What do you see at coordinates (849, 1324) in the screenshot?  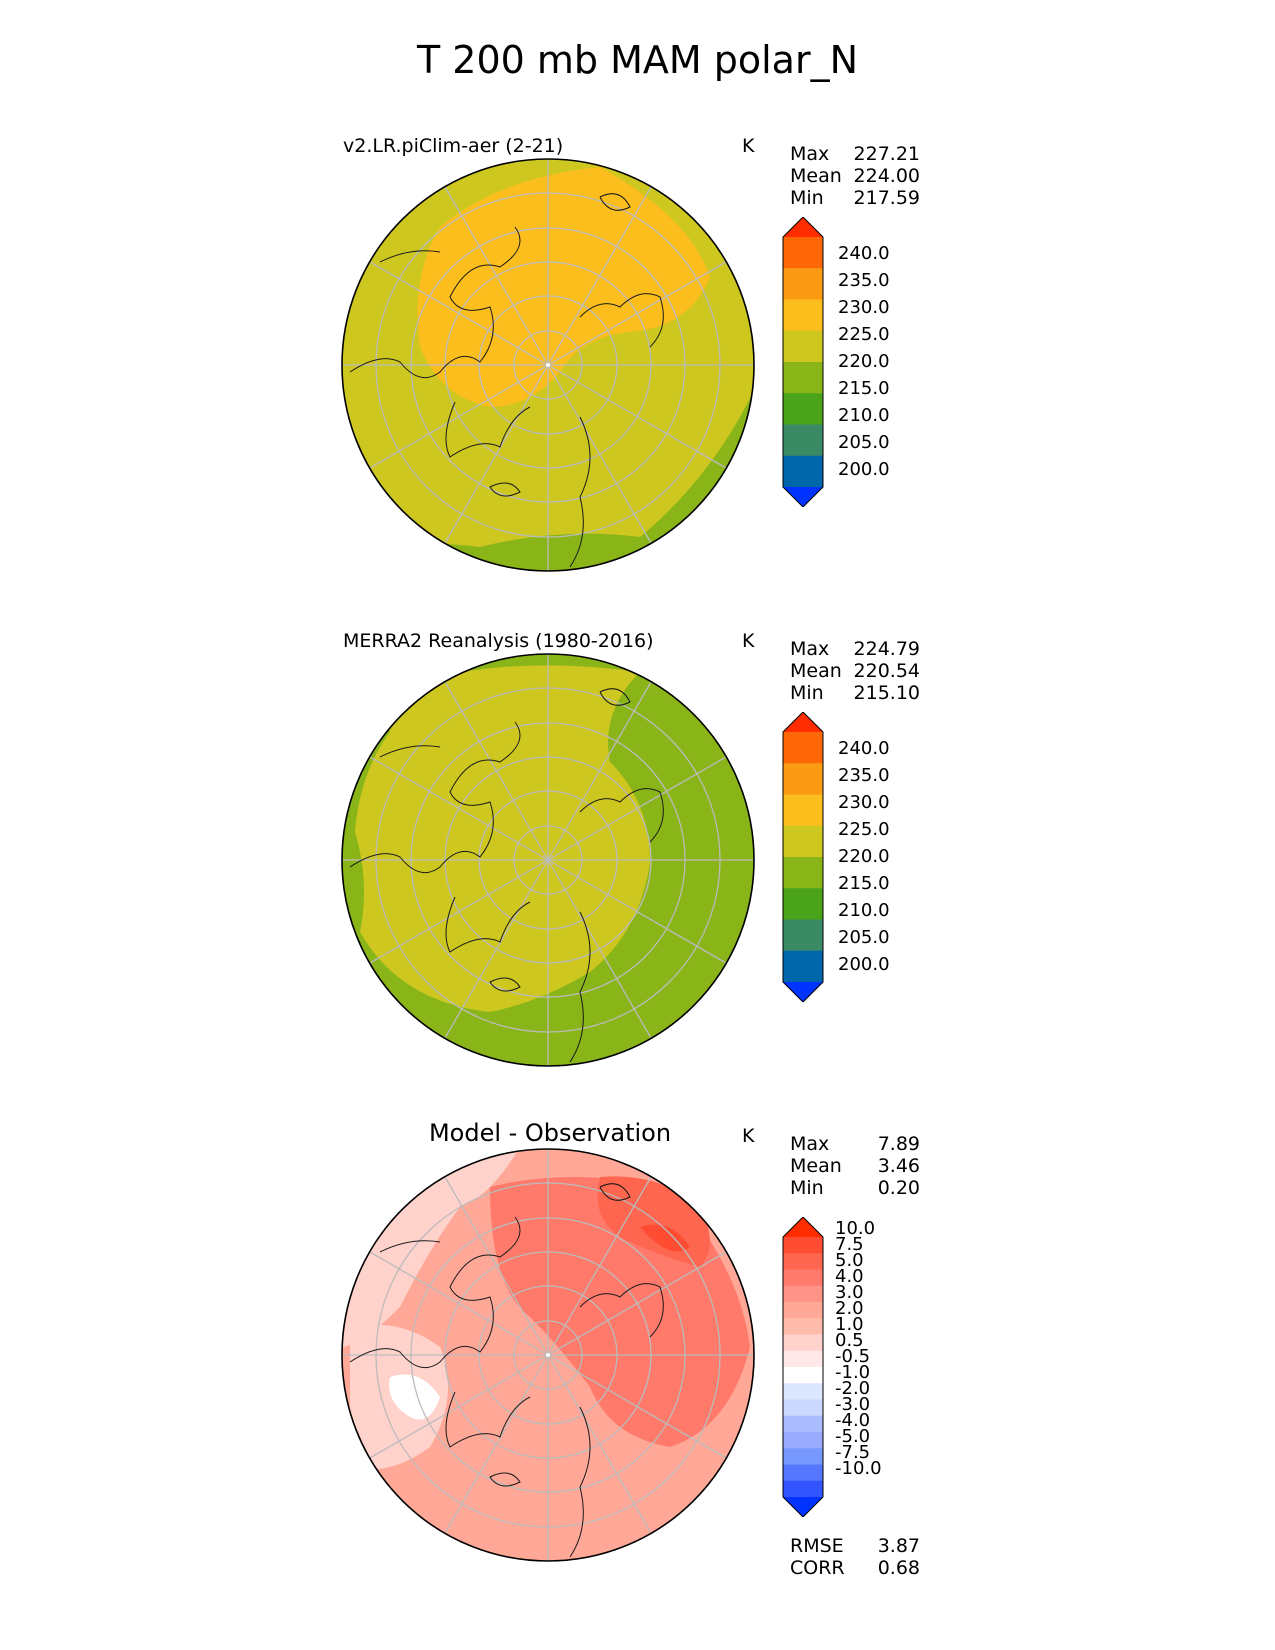 I see `colorbar-tick: 1.0` at bounding box center [849, 1324].